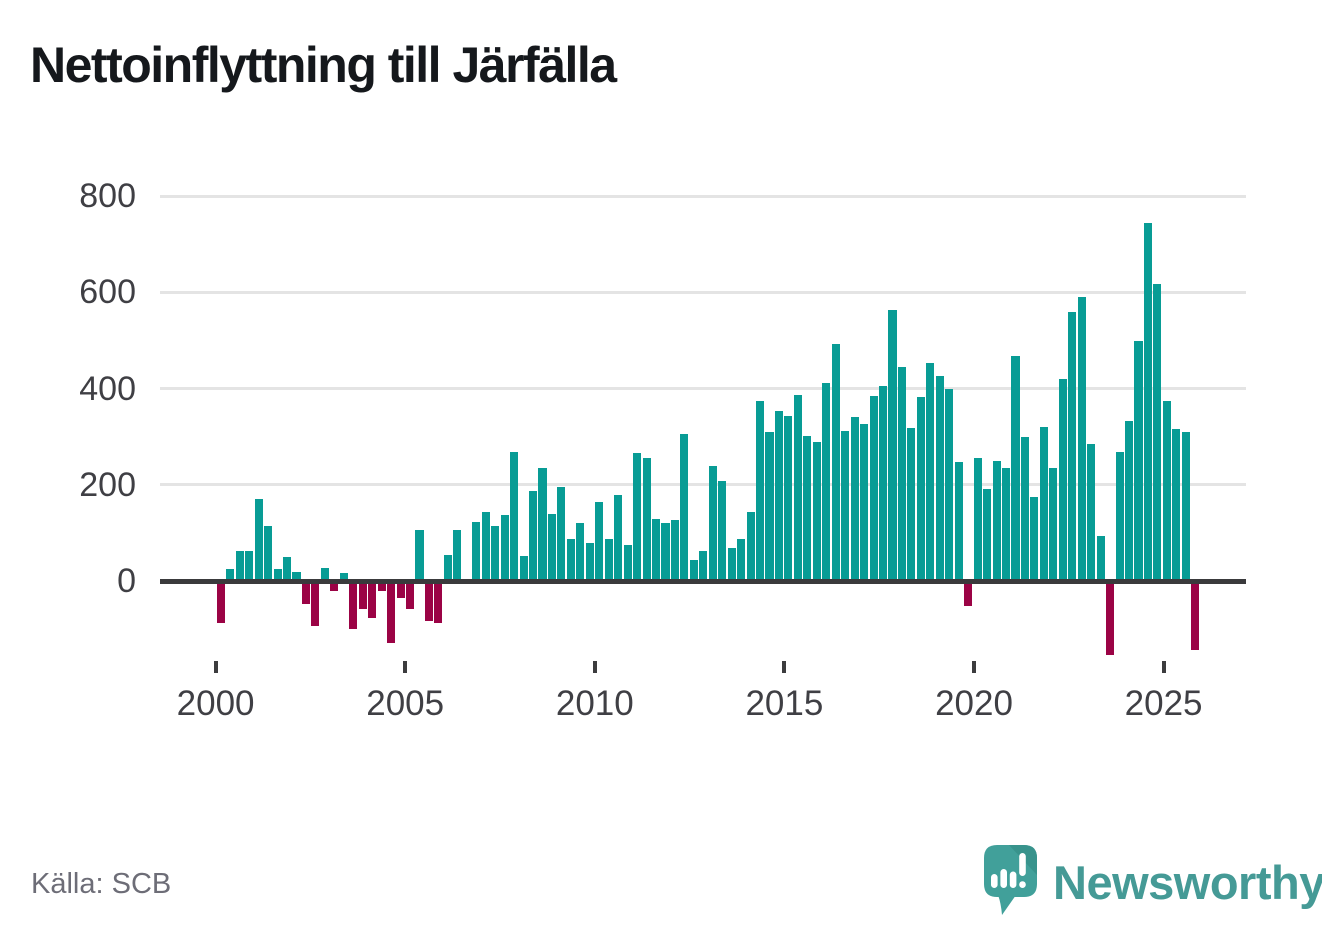  Describe the element at coordinates (974, 703) in the screenshot. I see `x-axis-label-2020: 2020` at that location.